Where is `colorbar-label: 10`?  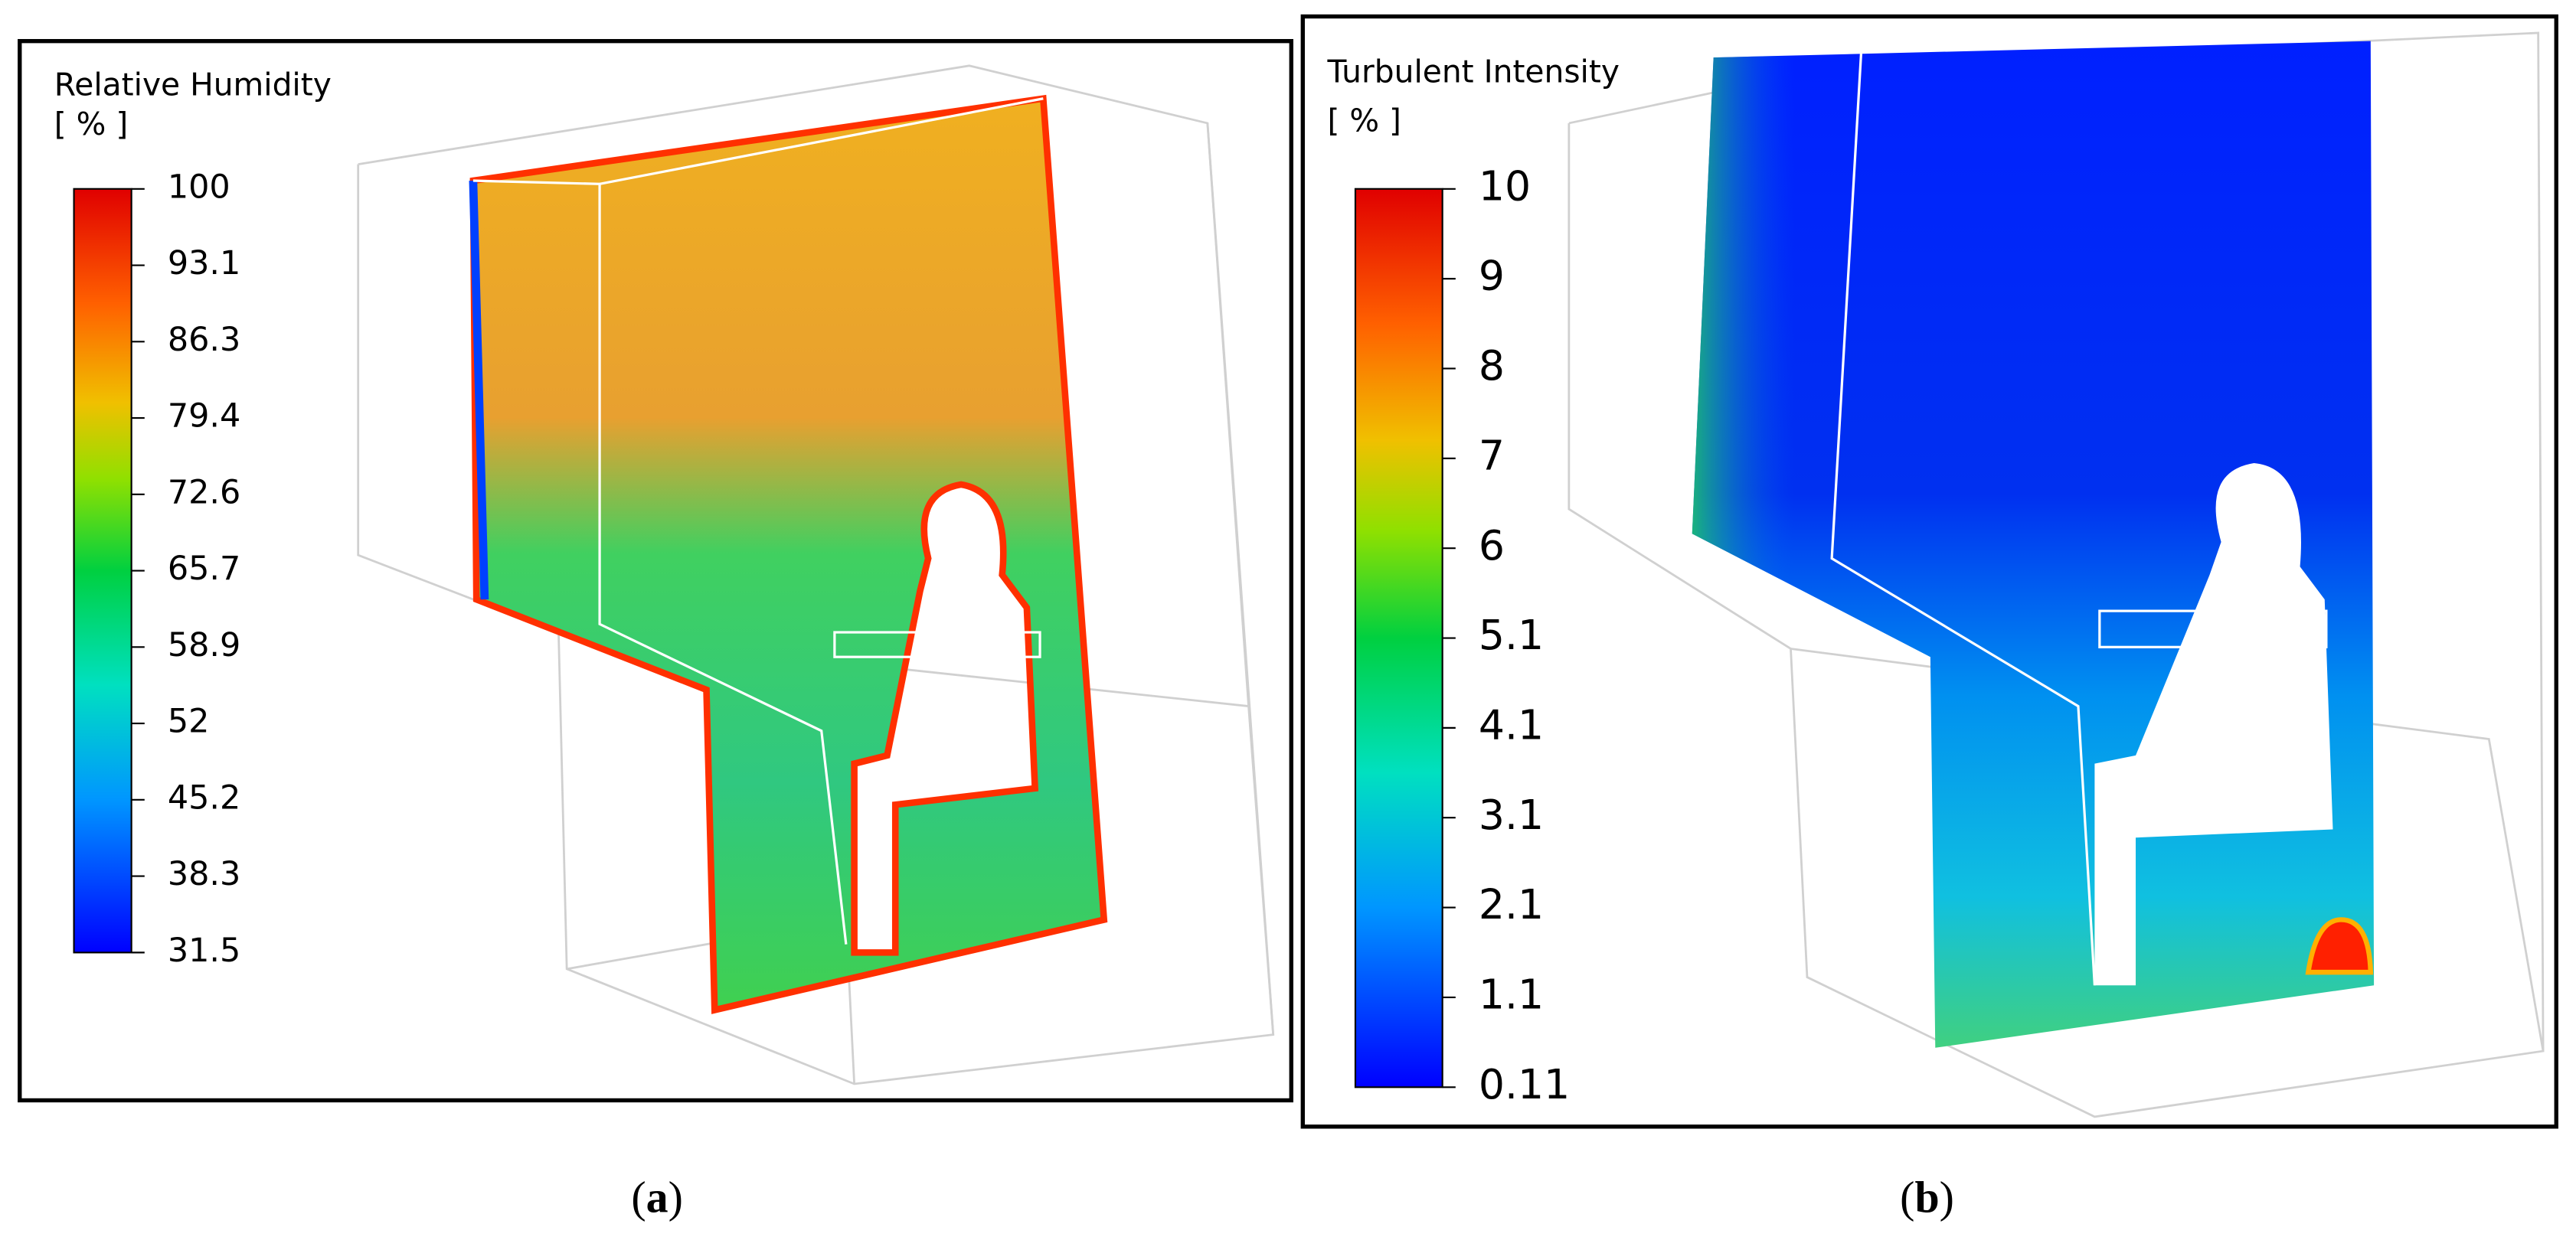 colorbar-label: 10 is located at coordinates (1505, 186).